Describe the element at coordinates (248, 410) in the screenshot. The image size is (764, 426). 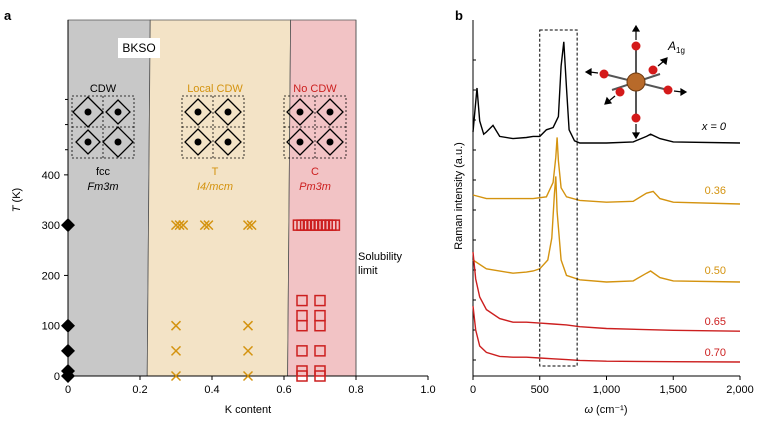
I see `a-x-axis-label: K content` at that location.